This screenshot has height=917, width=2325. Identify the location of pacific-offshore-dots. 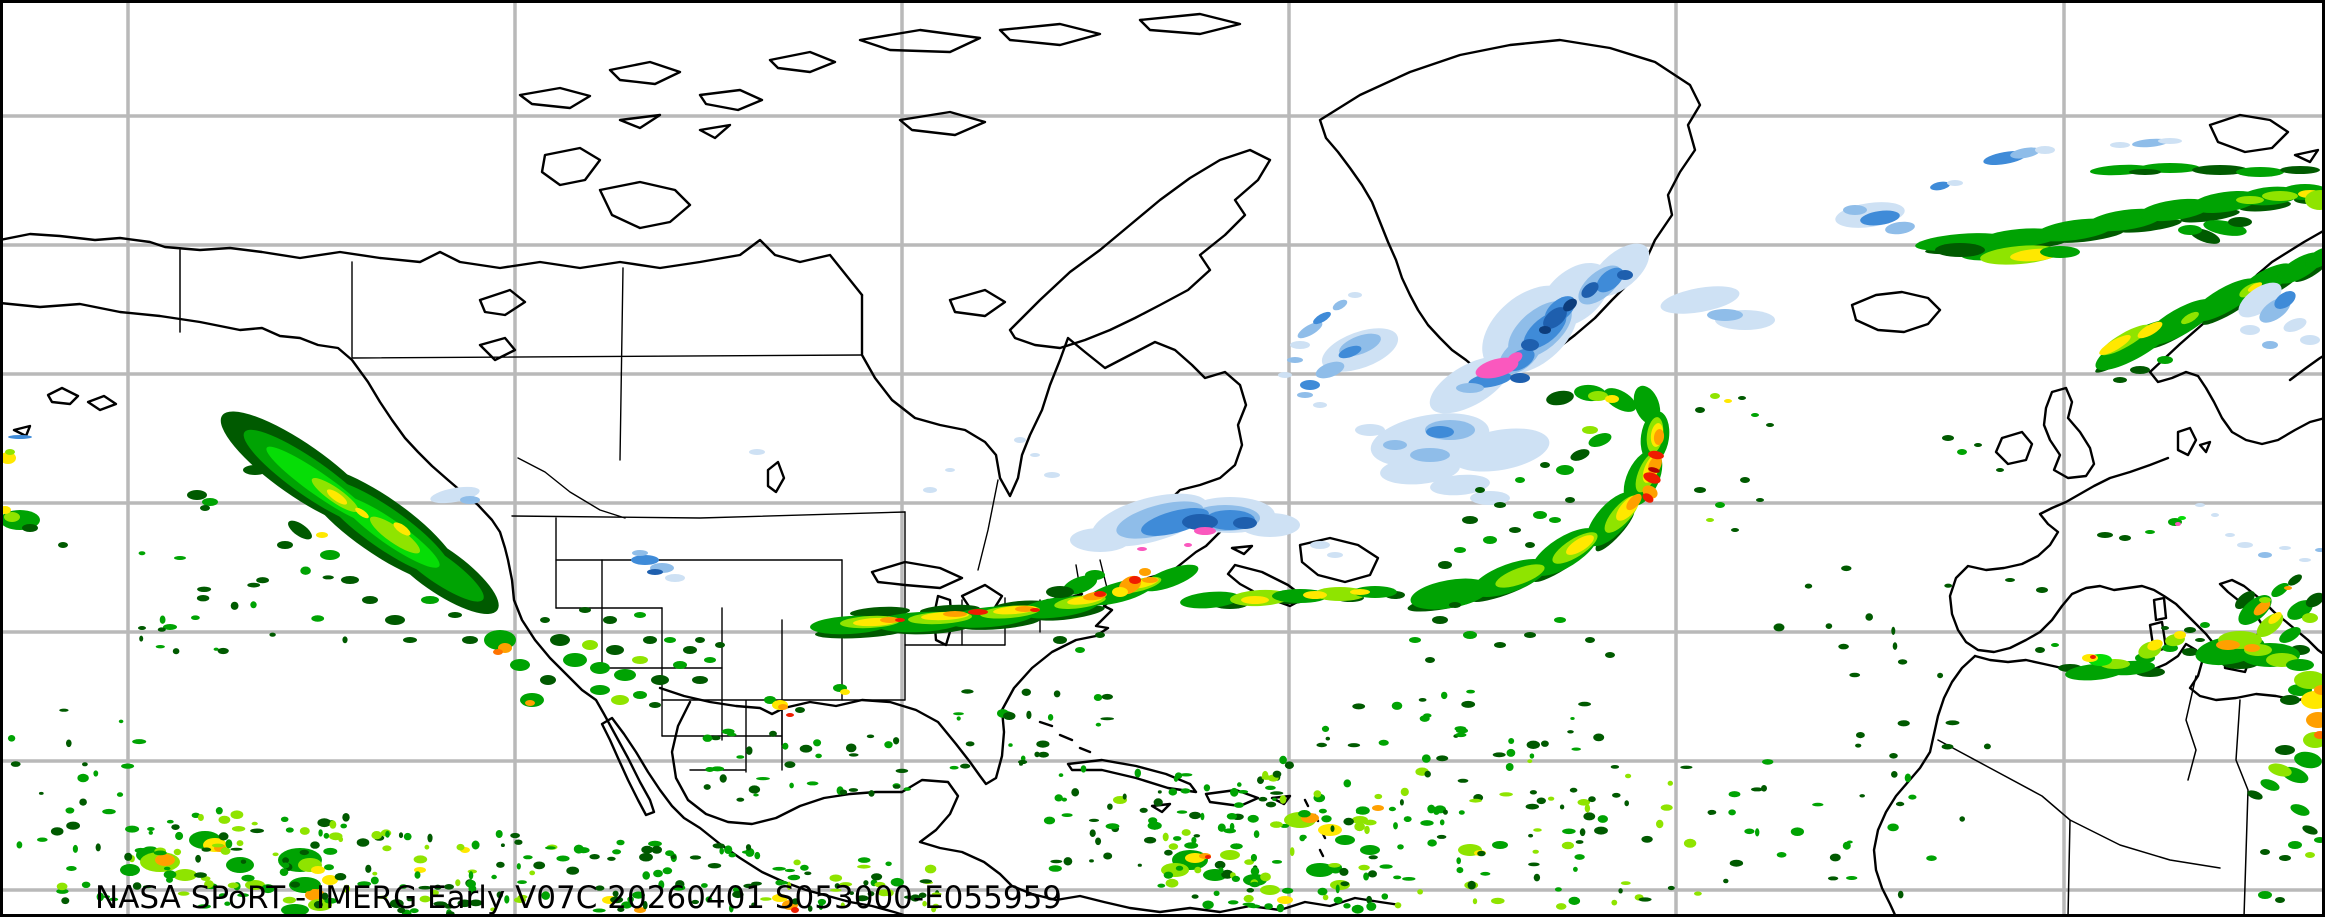
(243, 603).